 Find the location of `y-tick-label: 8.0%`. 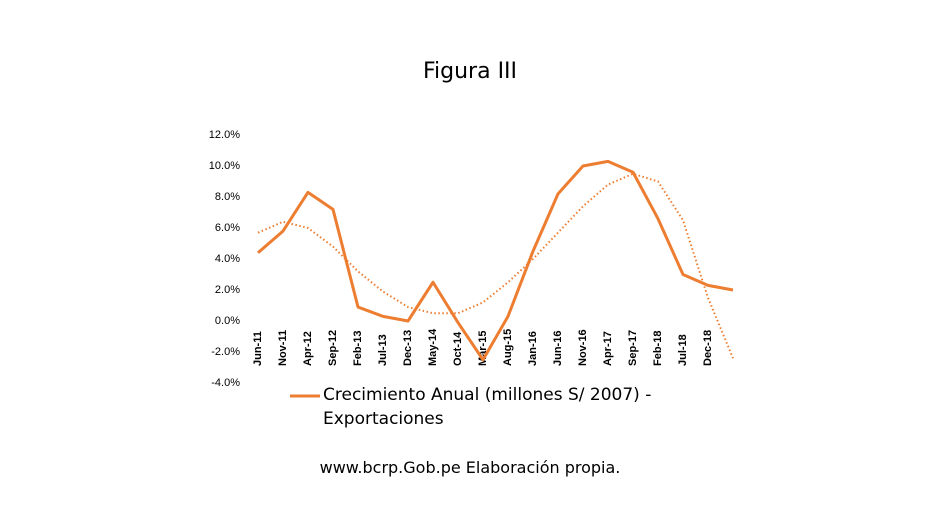

y-tick-label: 8.0% is located at coordinates (227, 197).